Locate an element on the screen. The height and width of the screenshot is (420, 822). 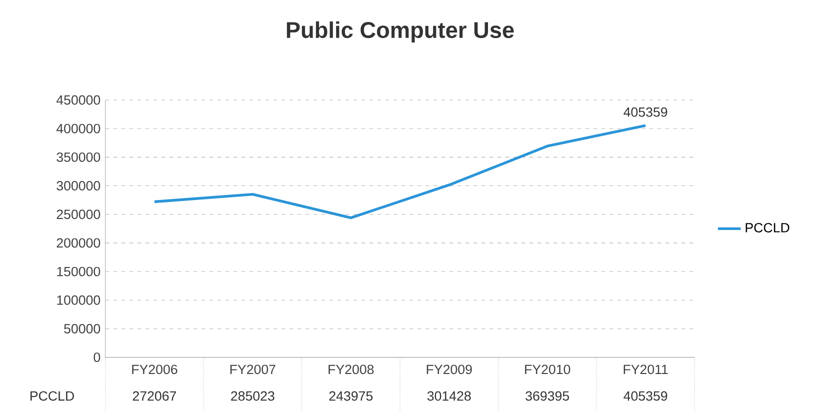
y-tick-label: 300000 is located at coordinates (78, 185).